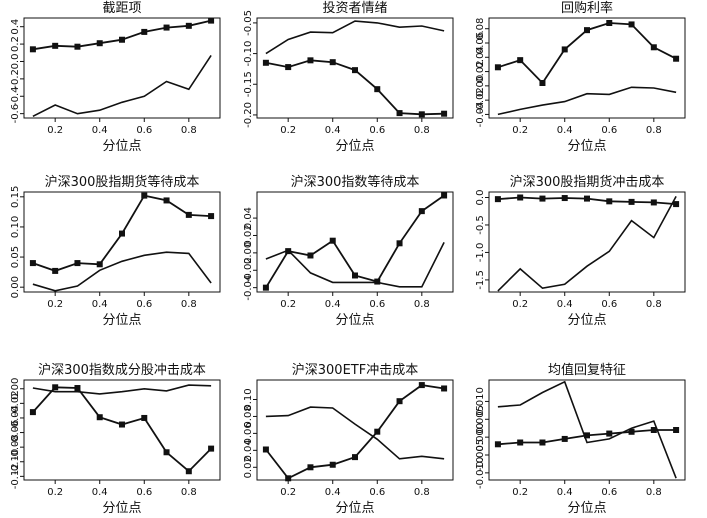  Describe the element at coordinates (15, 27) in the screenshot. I see `y-tick-label: 0.4` at that location.